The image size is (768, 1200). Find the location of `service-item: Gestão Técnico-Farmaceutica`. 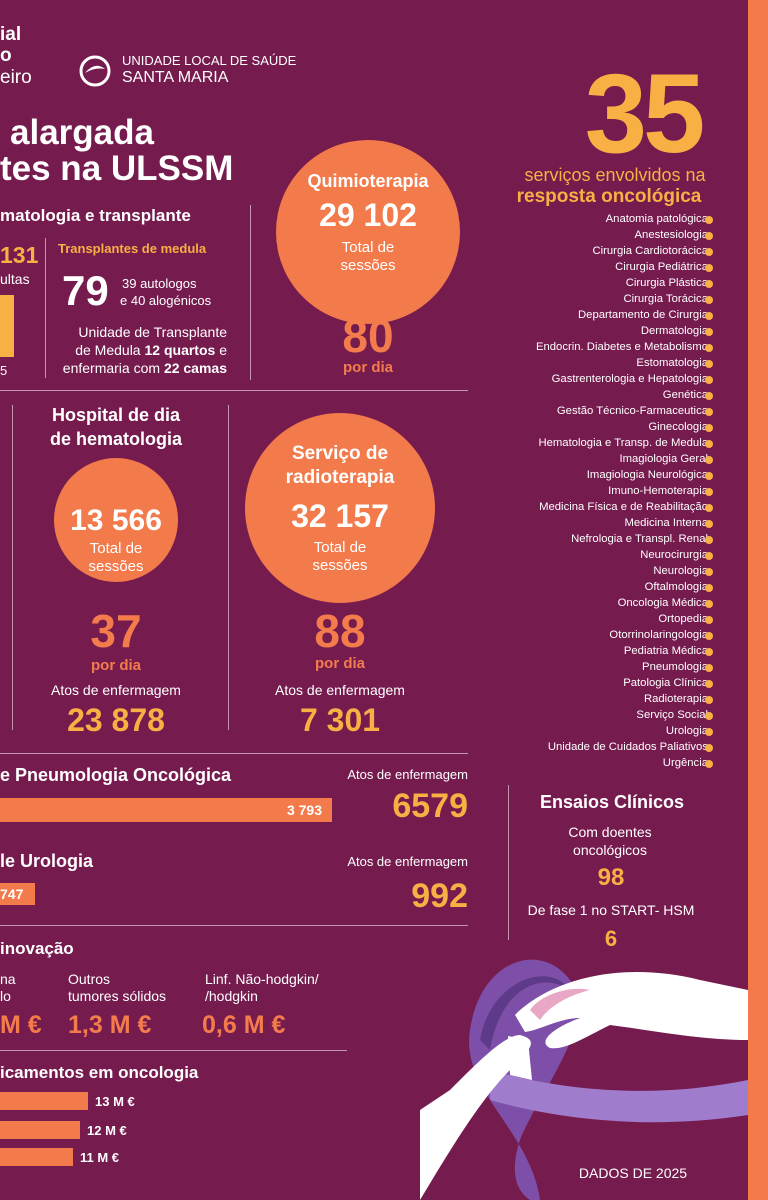

service-item: Gestão Técnico-Farmaceutica is located at coordinates (632, 411).